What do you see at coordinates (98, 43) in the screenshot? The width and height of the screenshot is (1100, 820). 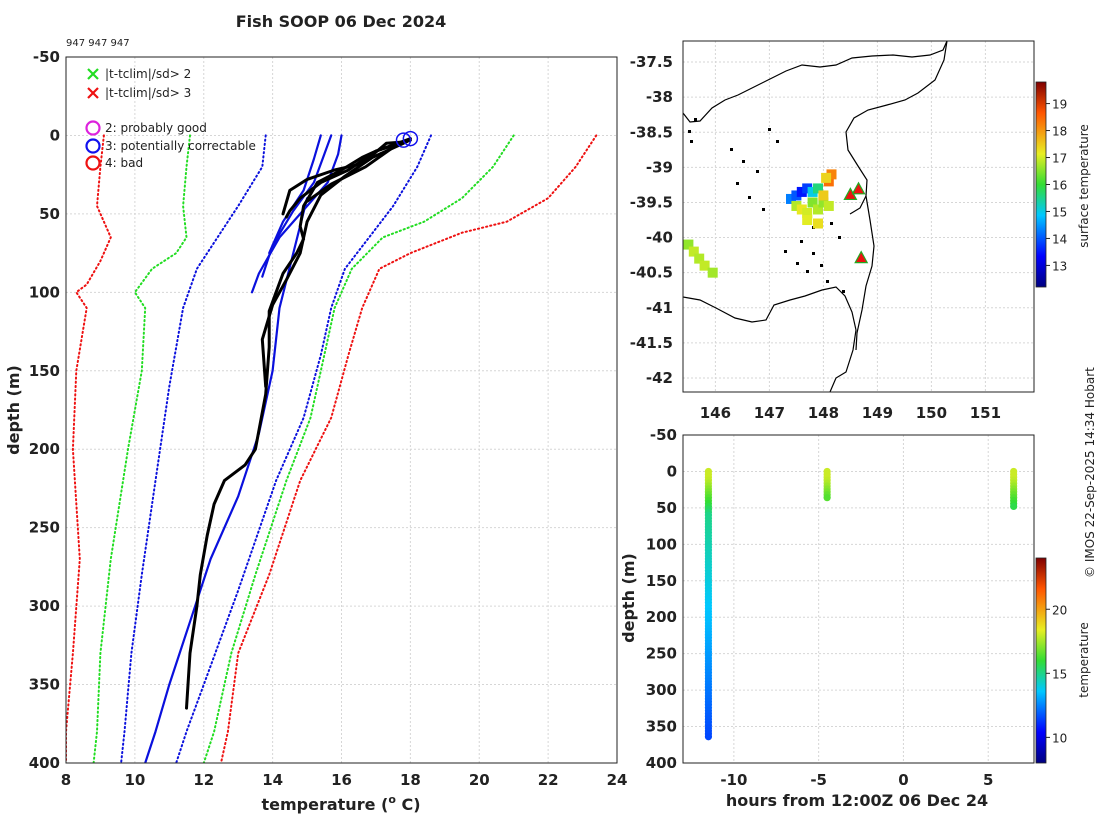 I see `instrument-id: 947 947 947` at bounding box center [98, 43].